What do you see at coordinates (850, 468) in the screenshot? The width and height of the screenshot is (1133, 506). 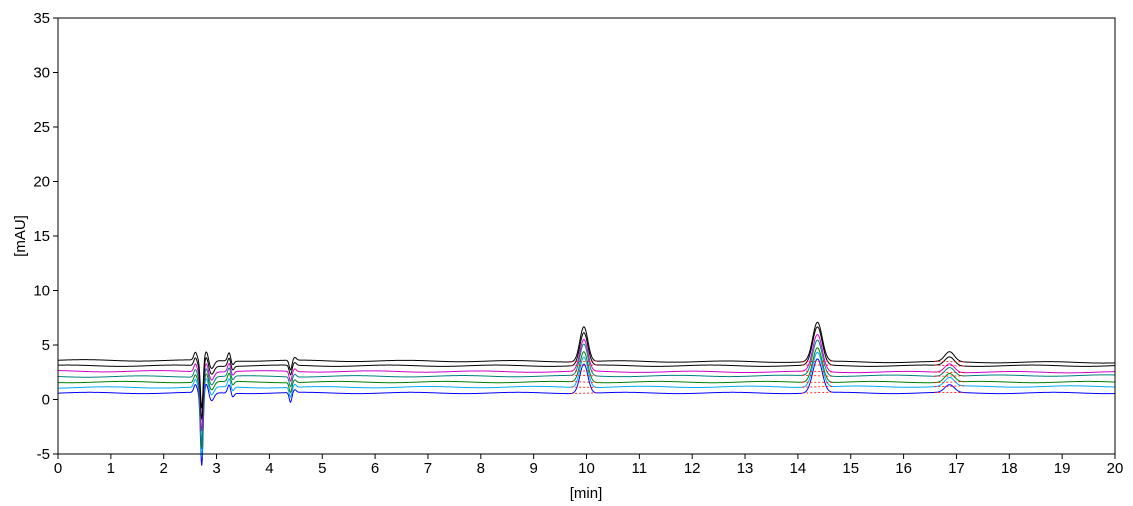 I see `x-tick-label: 15` at bounding box center [850, 468].